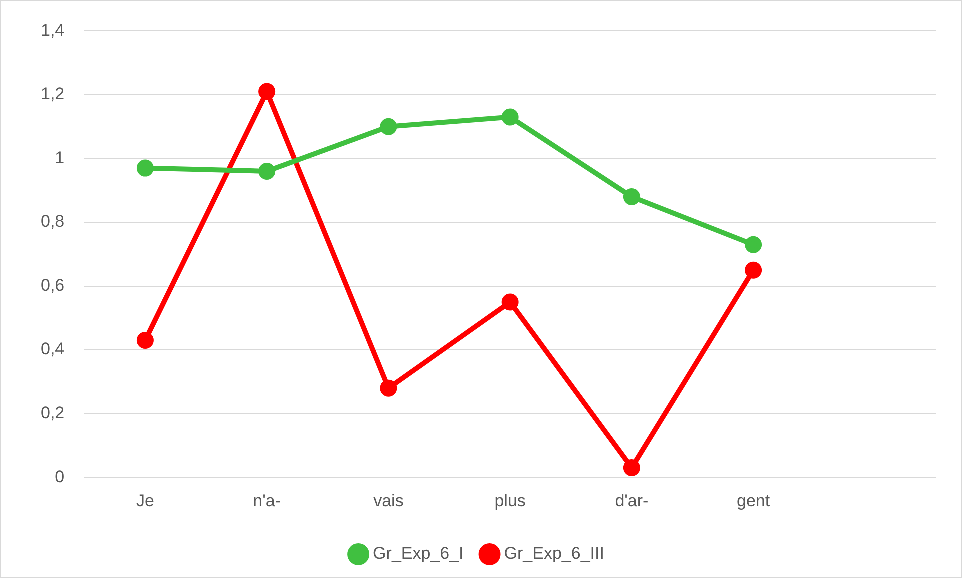 This screenshot has width=962, height=578. What do you see at coordinates (52, 285) in the screenshot?
I see `y-tick-label: 0,6` at bounding box center [52, 285].